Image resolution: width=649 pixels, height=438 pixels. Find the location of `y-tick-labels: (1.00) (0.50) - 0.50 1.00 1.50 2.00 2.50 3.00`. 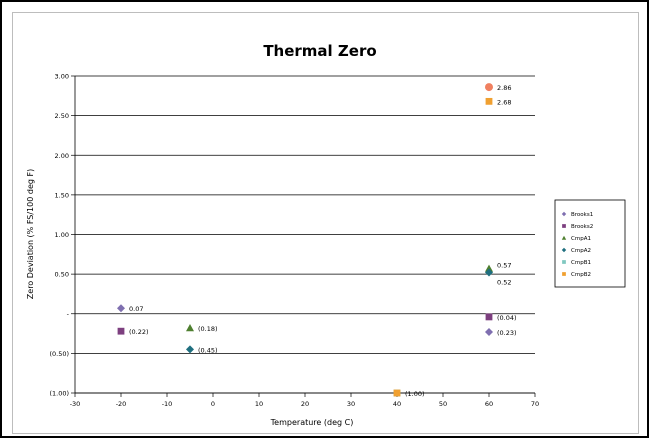

y-tick-labels: (1.00) (0.50) - 0.50 1.00 1.50 2.00 2.50 3.00 is located at coordinates (59, 235).